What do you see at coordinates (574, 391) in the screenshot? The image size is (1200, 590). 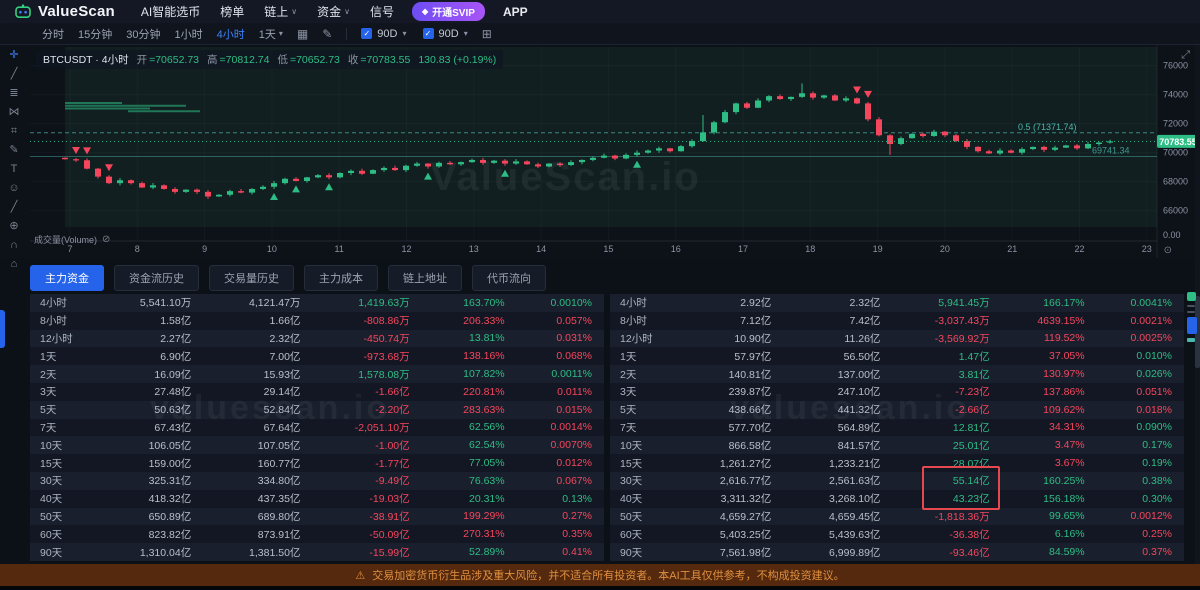 I see `percent-cell: 0.011%` at bounding box center [574, 391].